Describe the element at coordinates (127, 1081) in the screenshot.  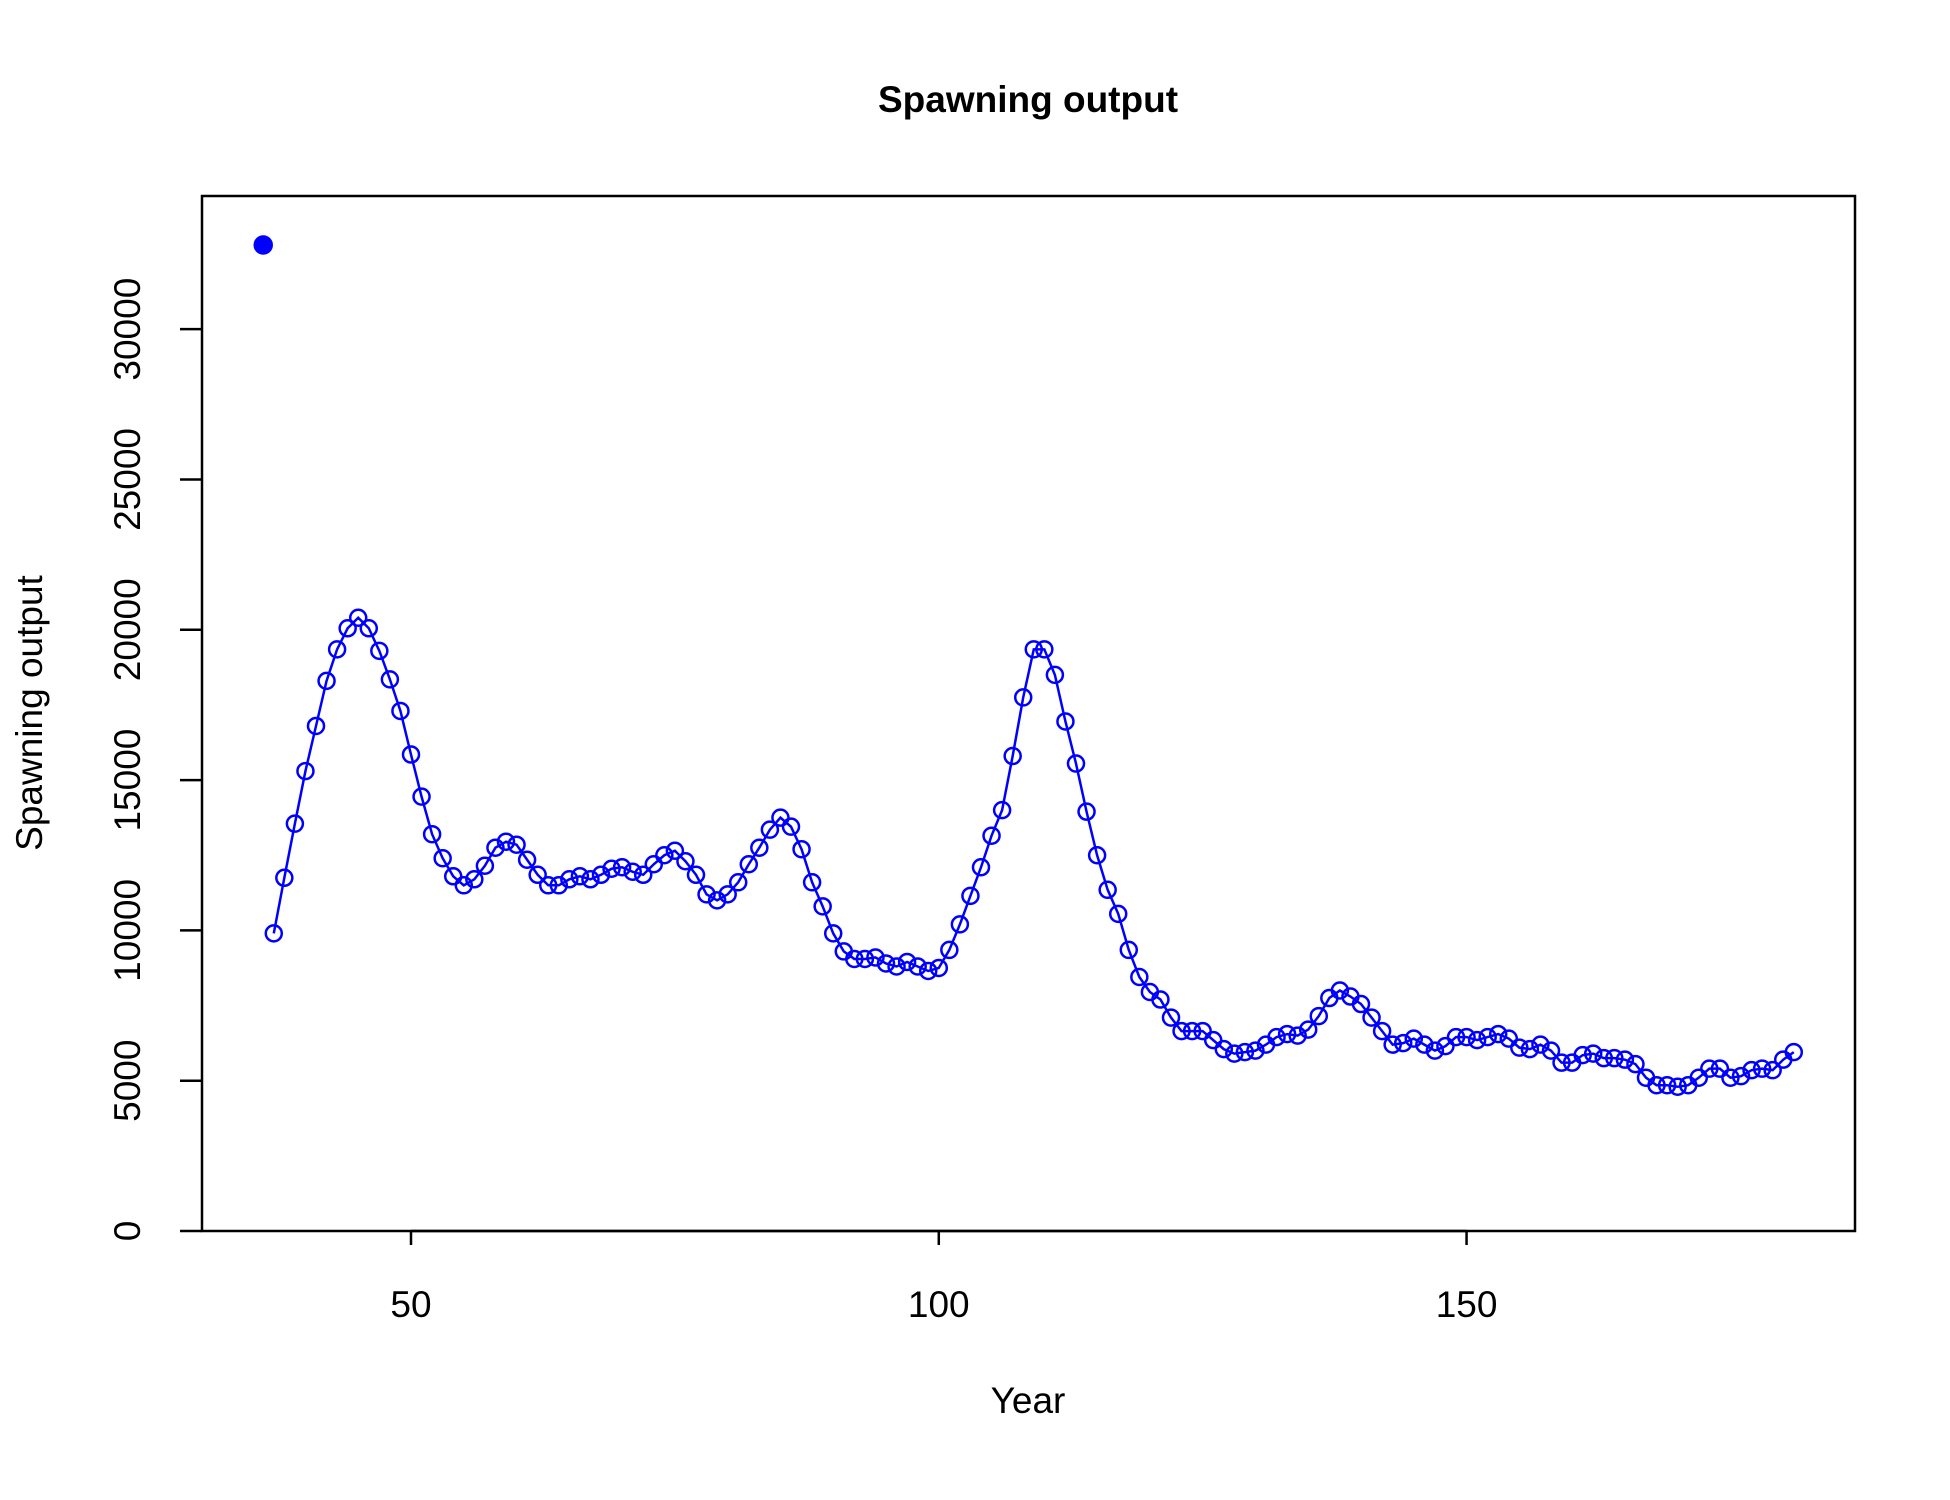
I see `y-tick-label: 5000` at that location.